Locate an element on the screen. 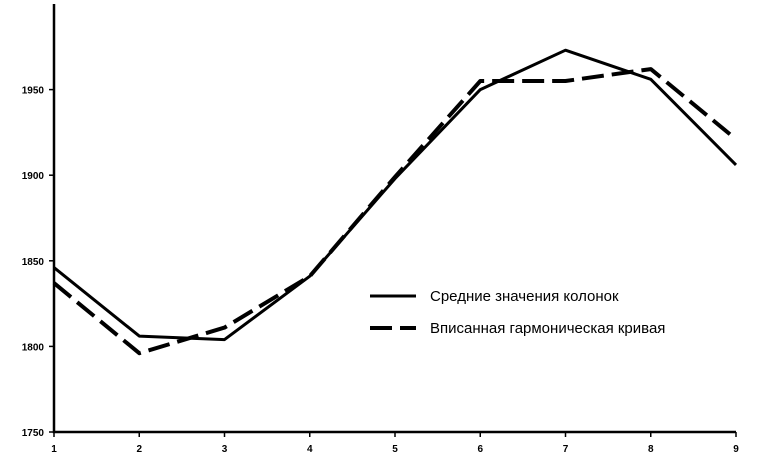 This screenshot has height=463, width=758. x-tick-label: 1 is located at coordinates (54, 449).